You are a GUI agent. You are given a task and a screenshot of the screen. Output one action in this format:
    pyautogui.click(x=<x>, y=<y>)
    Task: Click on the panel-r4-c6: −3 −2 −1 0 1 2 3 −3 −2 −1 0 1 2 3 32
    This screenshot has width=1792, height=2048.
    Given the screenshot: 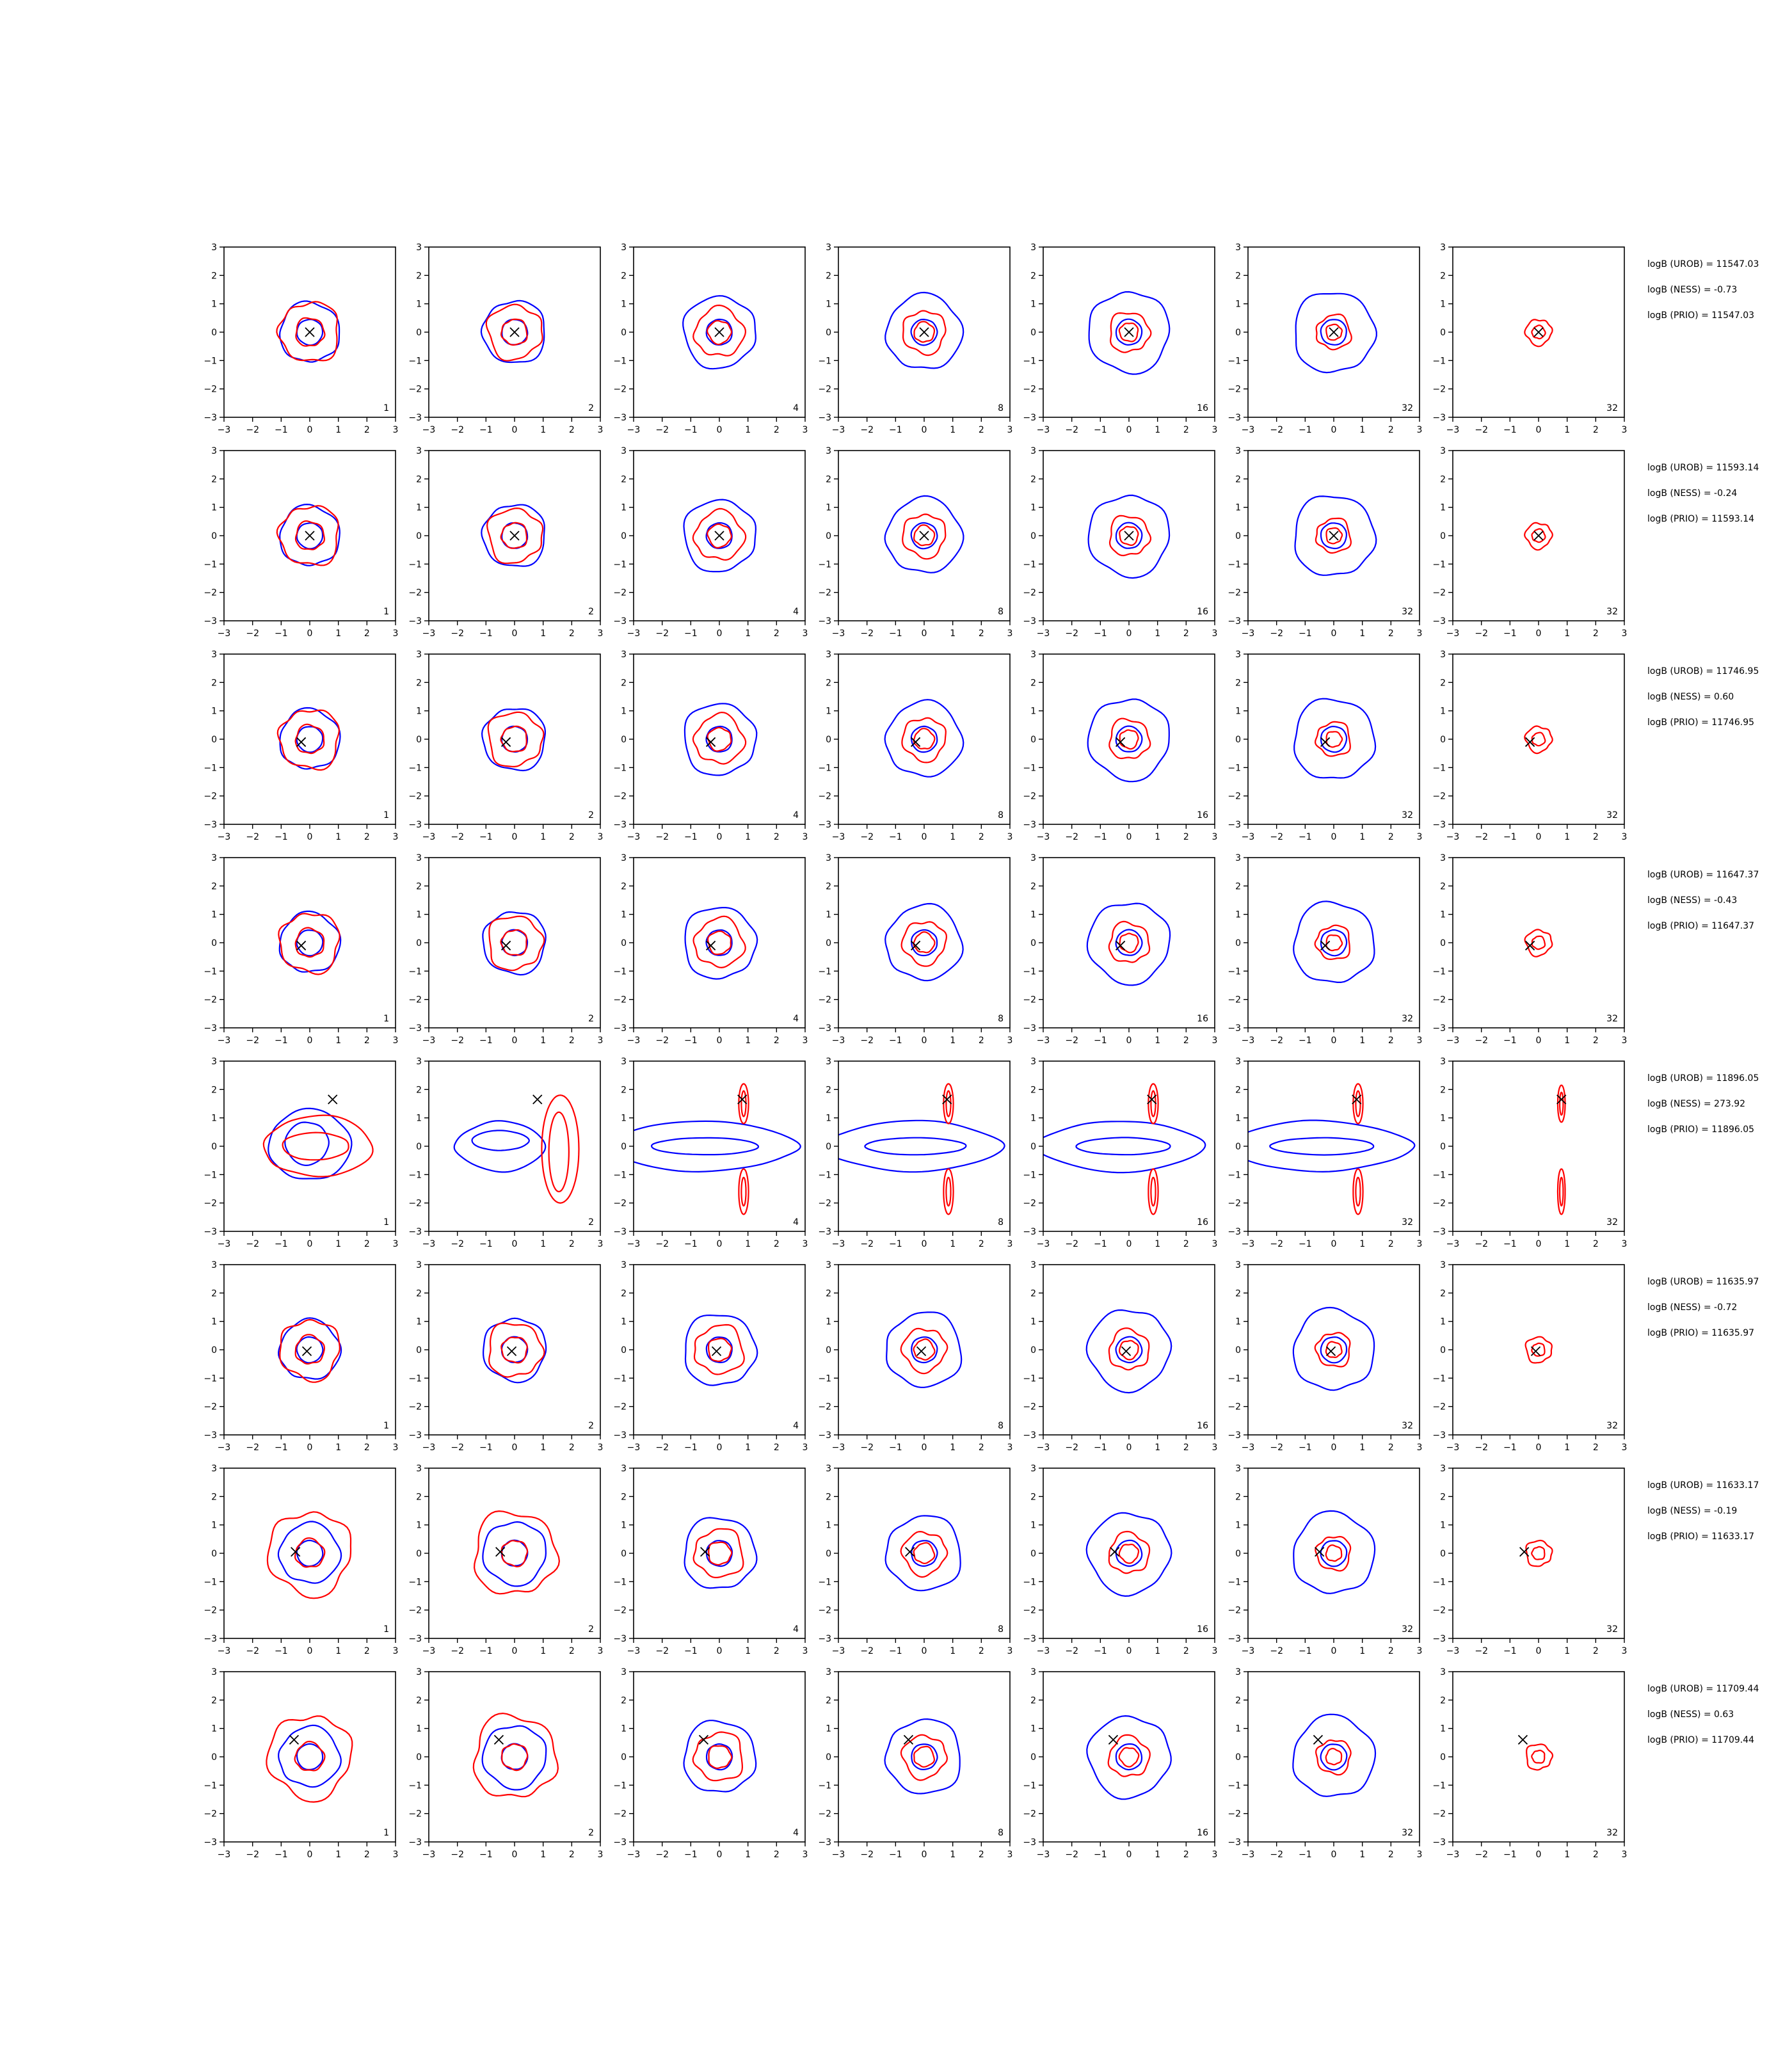 What is the action you would take?
    pyautogui.click(x=1325, y=949)
    